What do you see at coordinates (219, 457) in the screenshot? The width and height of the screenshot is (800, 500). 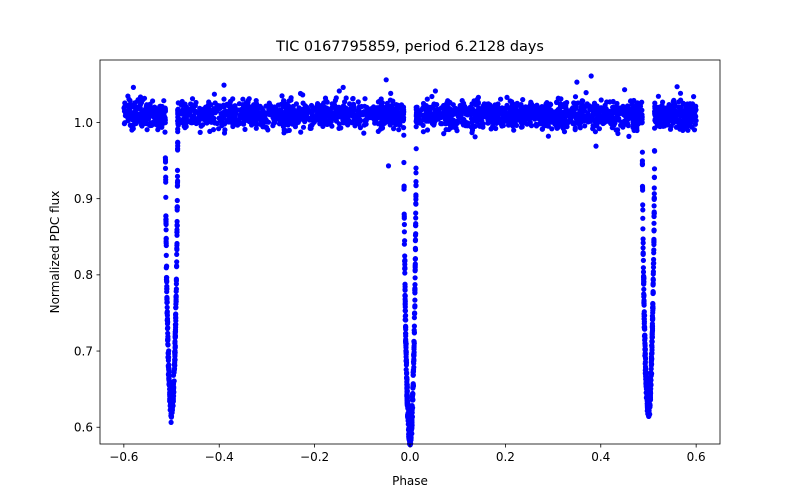 I see `x-tick-label: −0.4` at bounding box center [219, 457].